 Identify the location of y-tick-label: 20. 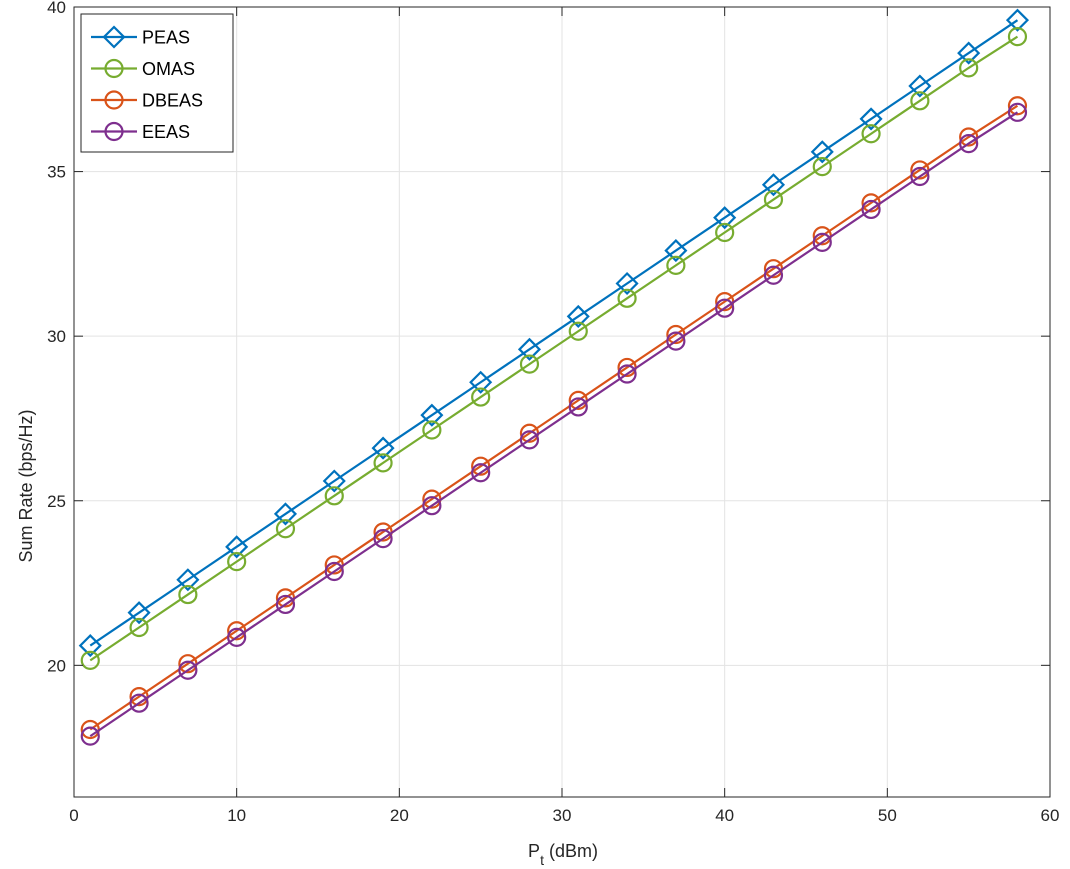
(56, 665).